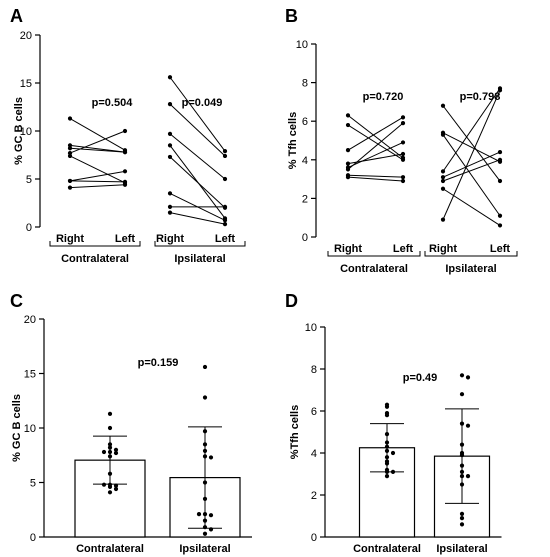 Image resolution: width=550 pixels, height=557 pixels. Describe the element at coordinates (225, 239) in the screenshot. I see `x-category-label: Left` at that location.